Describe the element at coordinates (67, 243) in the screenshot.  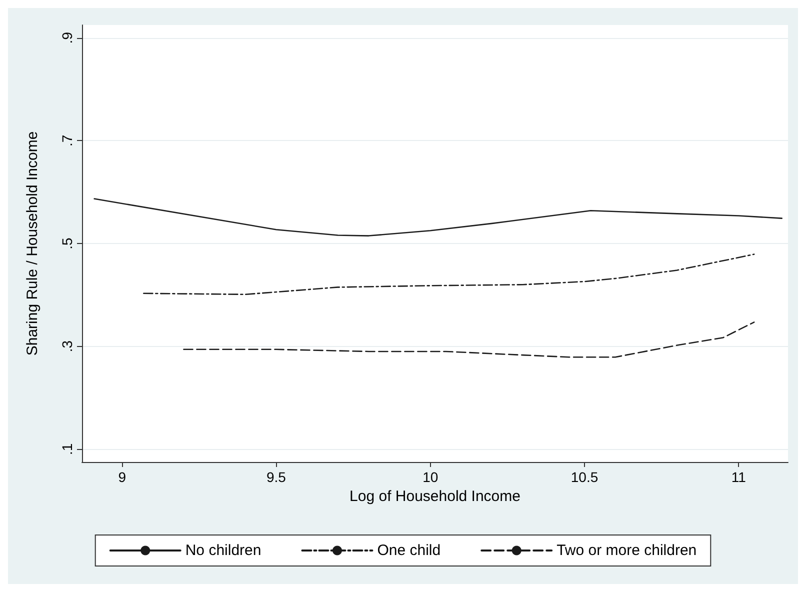
I see `y-tick-label: .5` at that location.